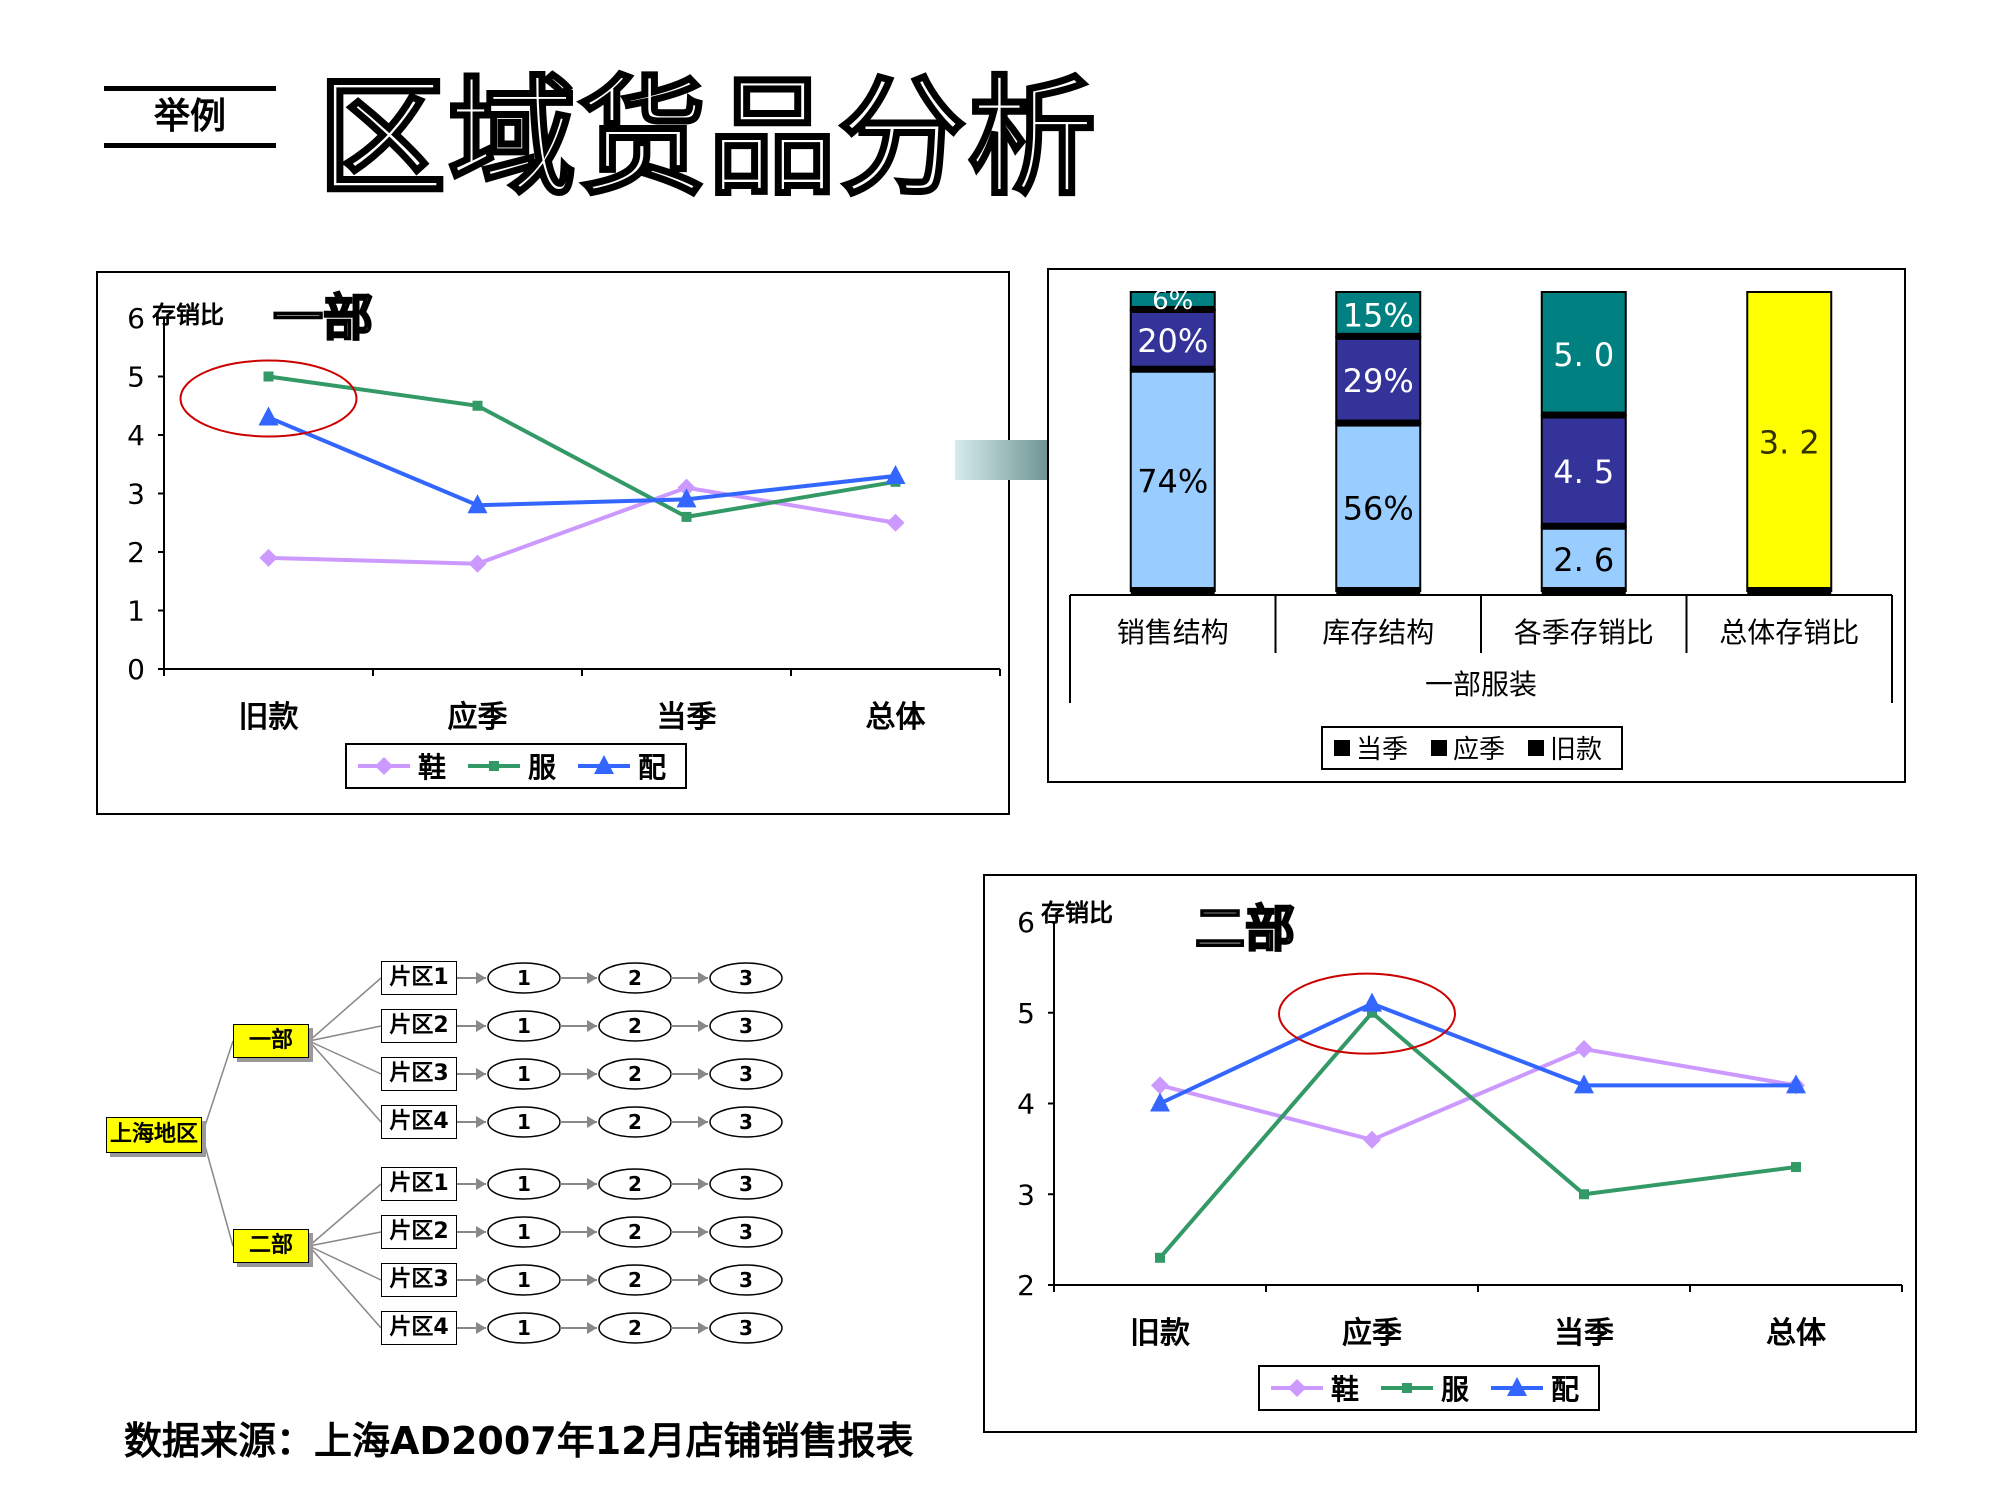  I want to click on header-tag: 举例, so click(189, 116).